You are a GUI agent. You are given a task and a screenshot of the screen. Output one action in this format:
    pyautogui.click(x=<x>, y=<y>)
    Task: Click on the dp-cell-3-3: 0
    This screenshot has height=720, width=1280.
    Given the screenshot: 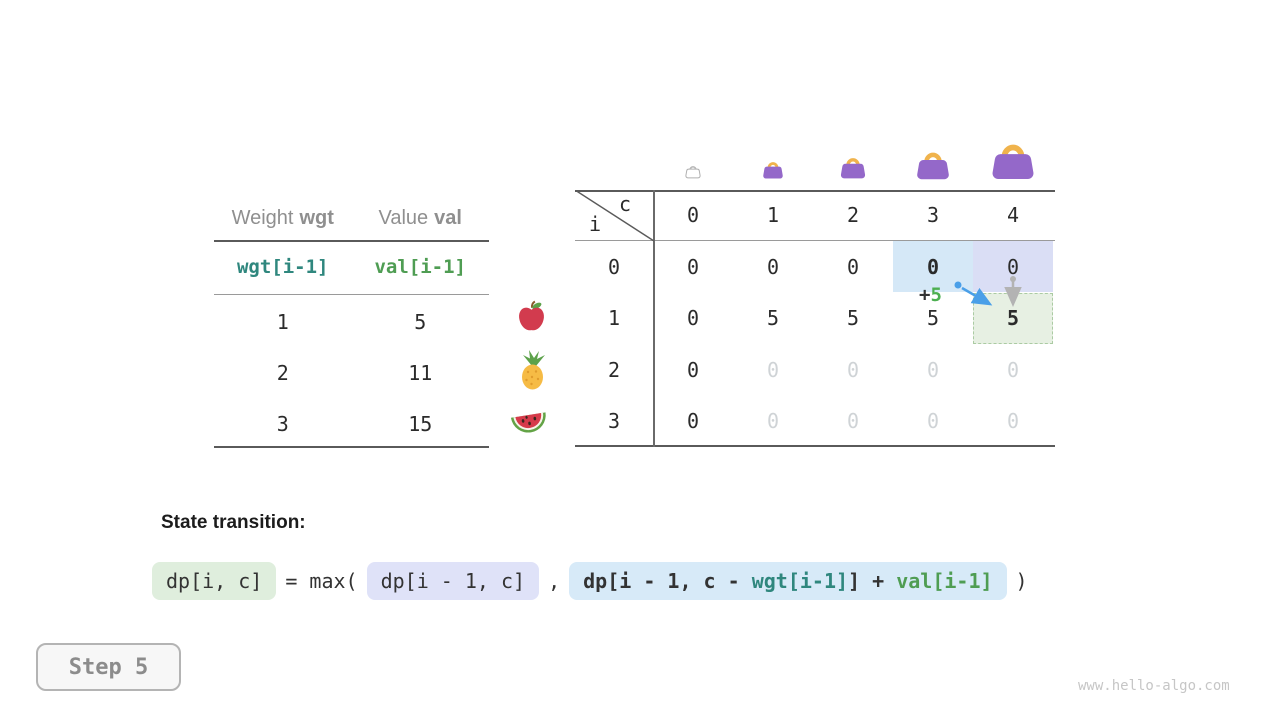 What is the action you would take?
    pyautogui.click(x=933, y=420)
    